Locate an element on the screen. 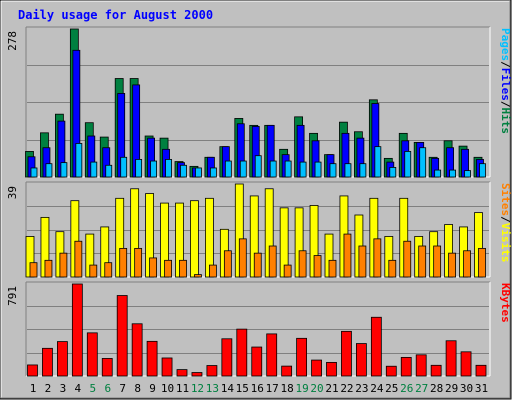  x-tick-label: 13 is located at coordinates (212, 388).